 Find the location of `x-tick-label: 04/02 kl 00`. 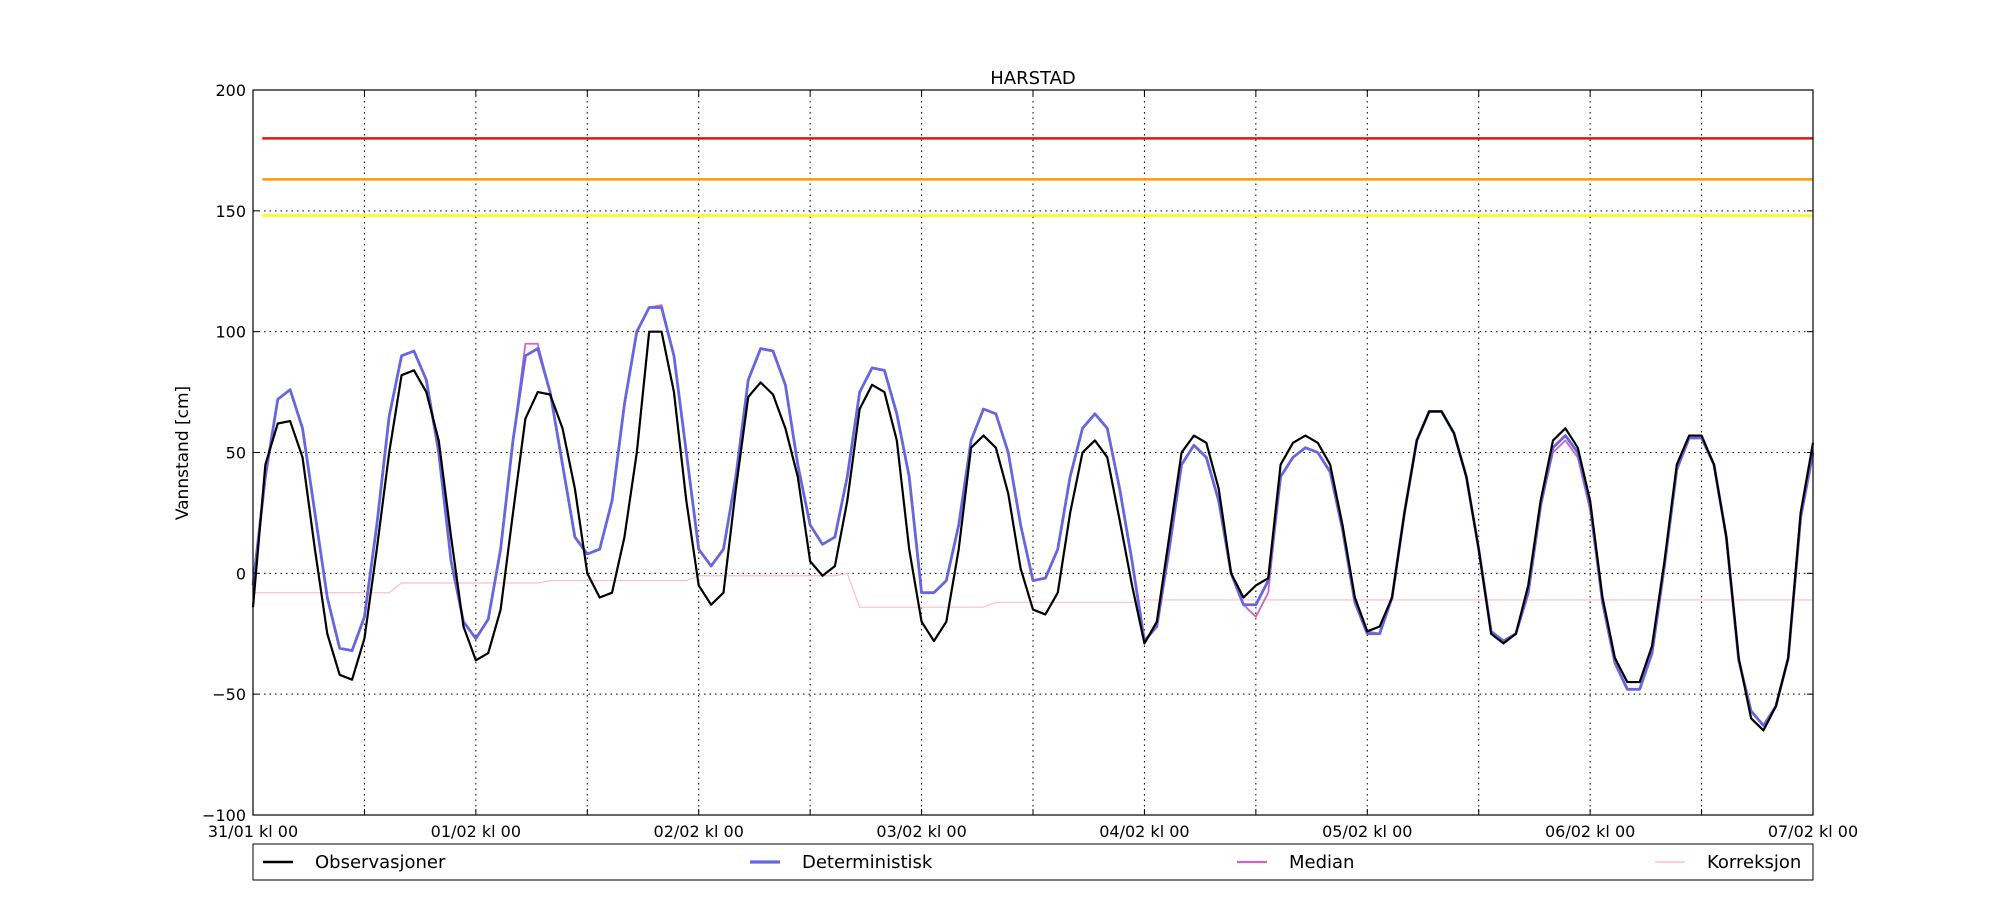

x-tick-label: 04/02 kl 00 is located at coordinates (1144, 831).